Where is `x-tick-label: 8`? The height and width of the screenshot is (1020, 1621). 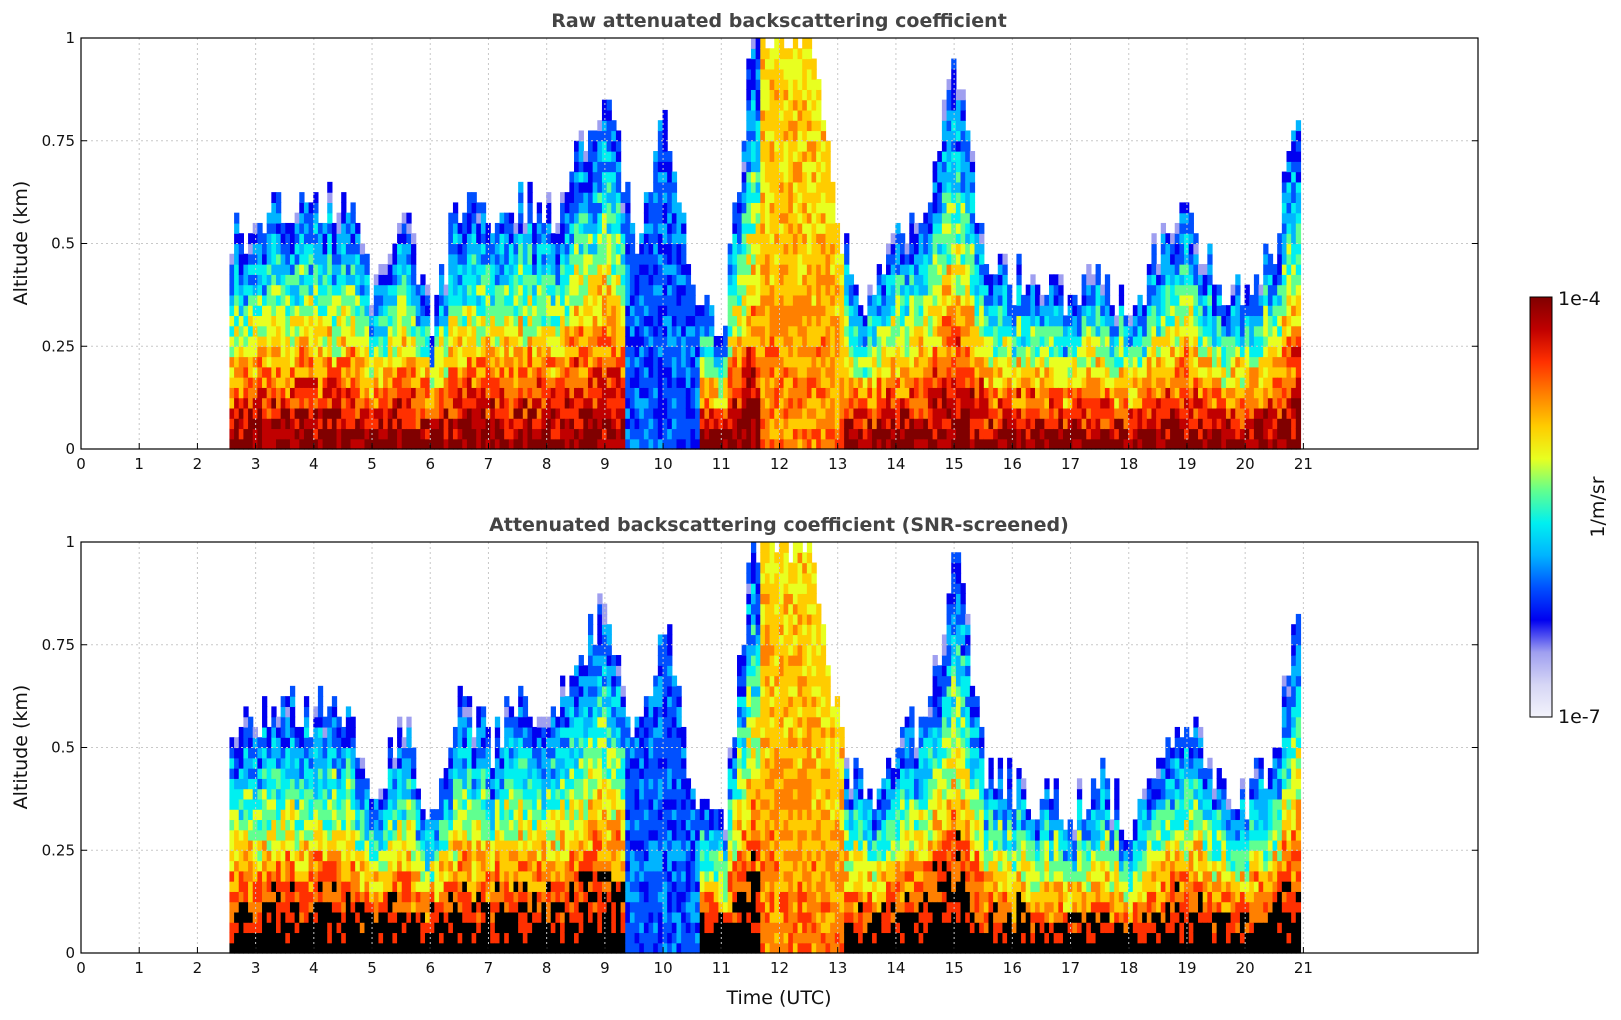
x-tick-label: 8 is located at coordinates (547, 968).